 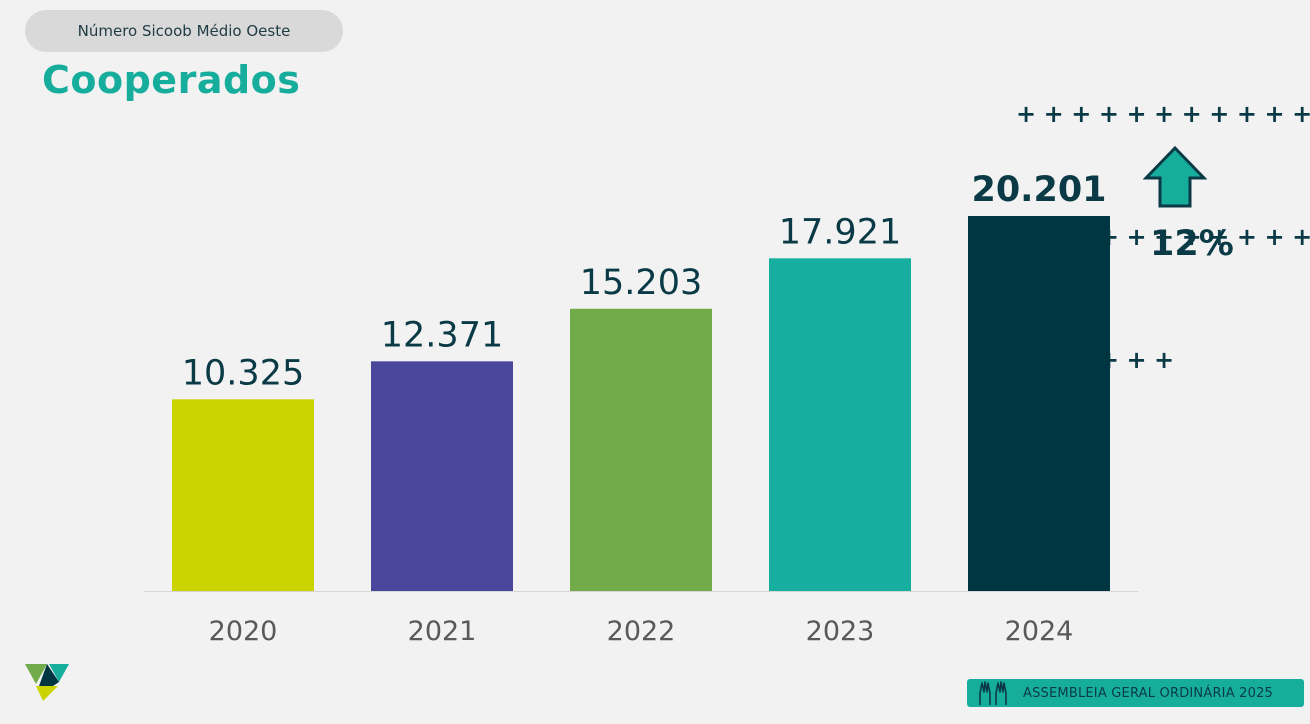 What do you see at coordinates (442, 335) in the screenshot?
I see `value-label-2021: 12.371` at bounding box center [442, 335].